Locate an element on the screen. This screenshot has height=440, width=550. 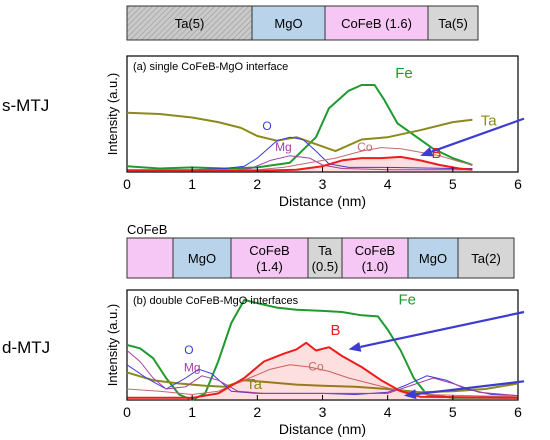
stack-layer-label: Ta(2) is located at coordinates (486, 258).